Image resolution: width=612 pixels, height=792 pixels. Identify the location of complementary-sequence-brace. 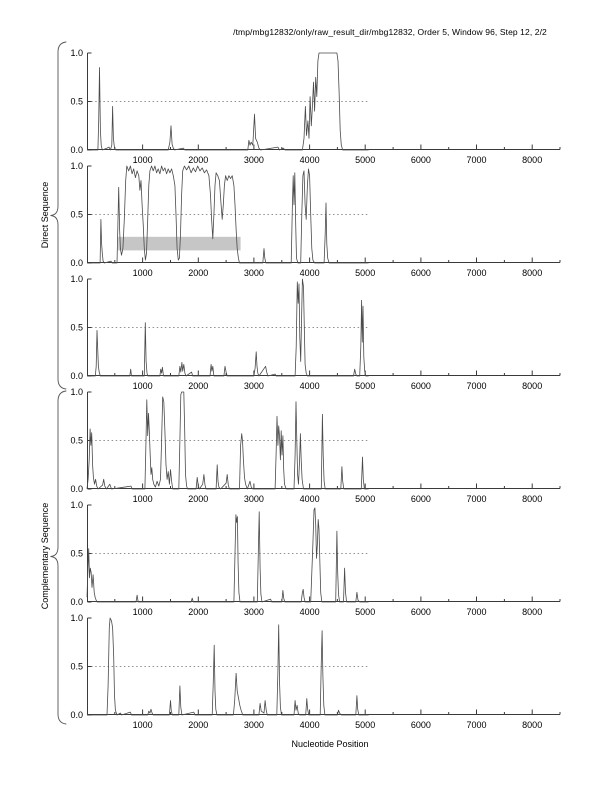
(58, 557).